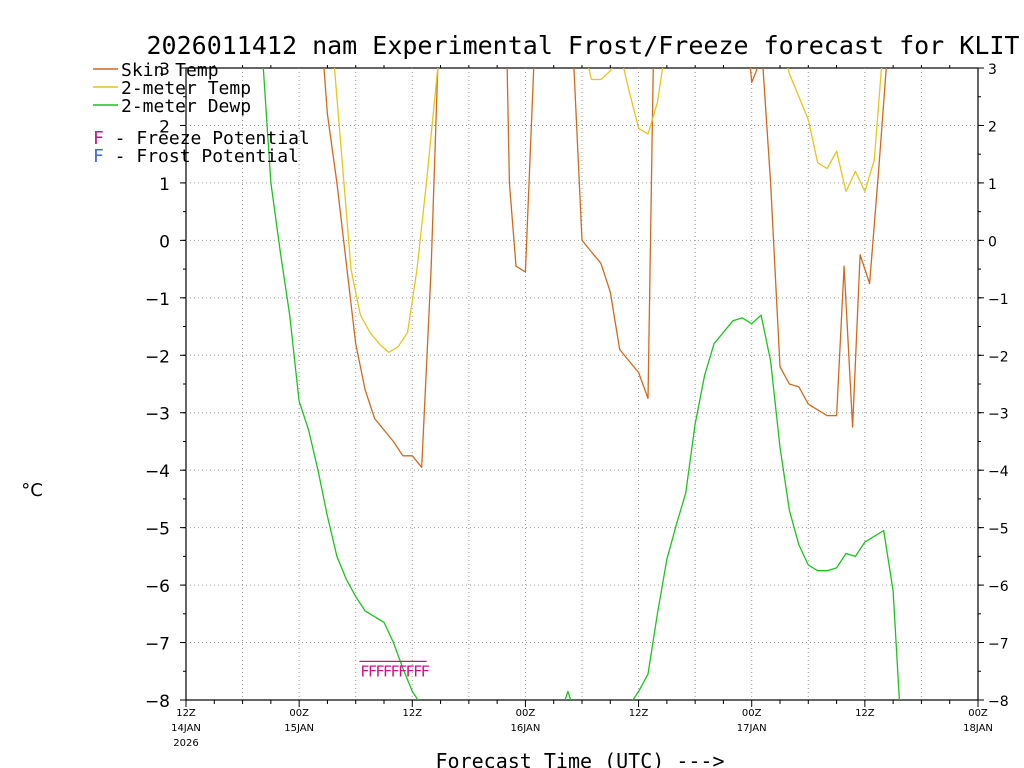 This screenshot has height=768, width=1024. I want to click on y-tick-label-left: −2, so click(157, 357).